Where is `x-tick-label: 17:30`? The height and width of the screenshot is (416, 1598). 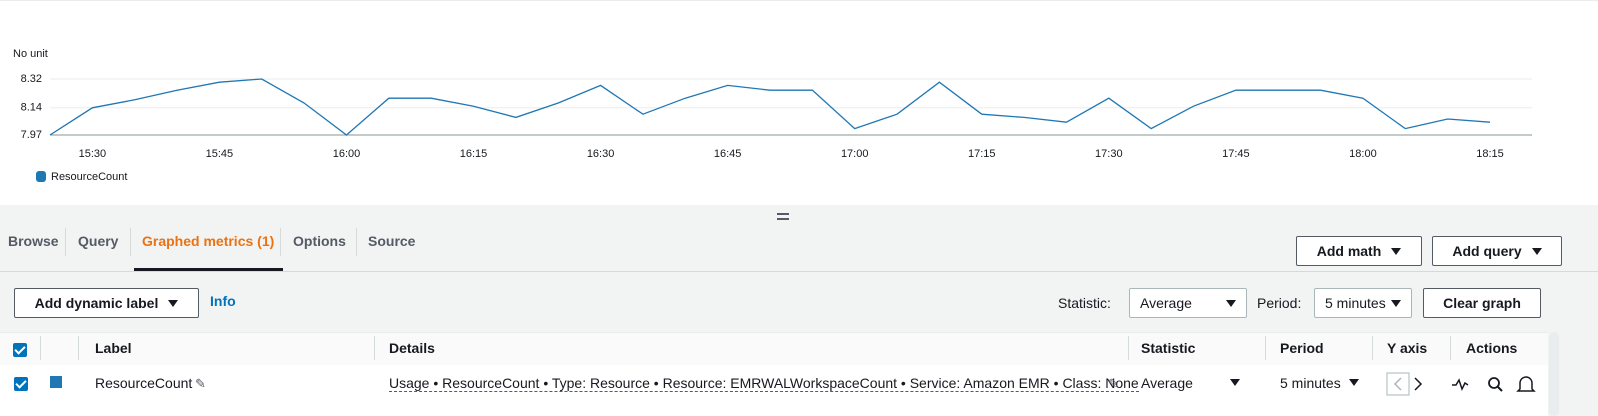 x-tick-label: 17:30 is located at coordinates (1109, 154).